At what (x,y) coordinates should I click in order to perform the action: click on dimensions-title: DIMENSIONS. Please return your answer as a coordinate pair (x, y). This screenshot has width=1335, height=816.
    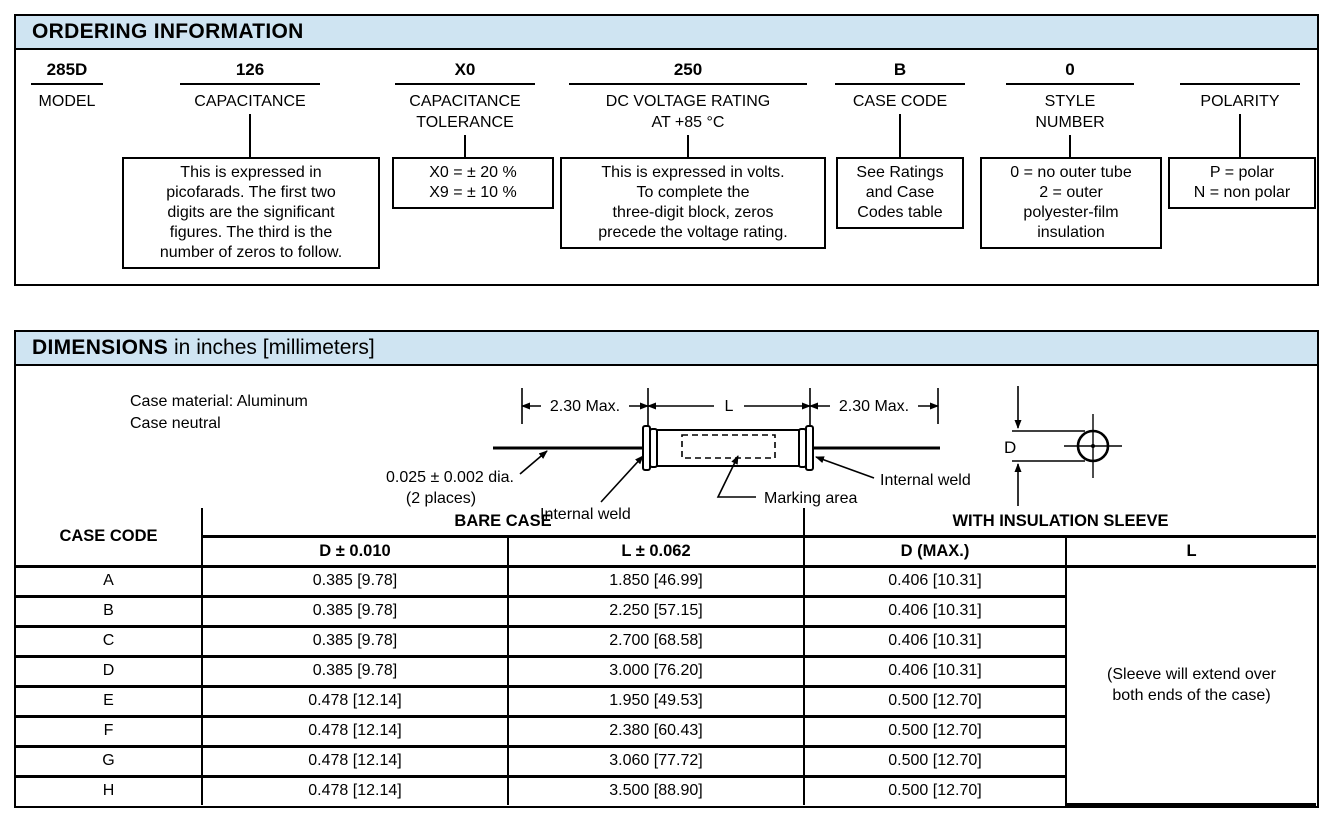
    Looking at the image, I should click on (100, 347).